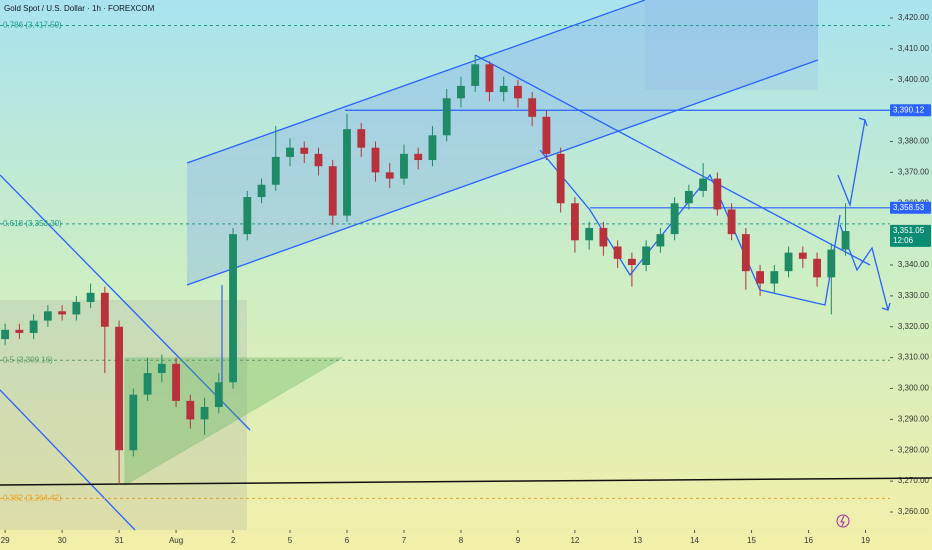  I want to click on y-tick-label: 3,410.00, so click(914, 48).